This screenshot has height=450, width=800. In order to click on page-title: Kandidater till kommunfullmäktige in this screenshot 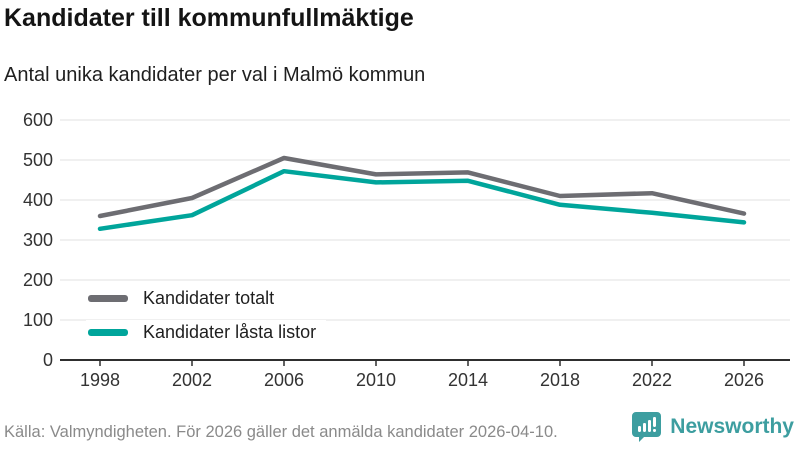, I will do `click(209, 18)`.